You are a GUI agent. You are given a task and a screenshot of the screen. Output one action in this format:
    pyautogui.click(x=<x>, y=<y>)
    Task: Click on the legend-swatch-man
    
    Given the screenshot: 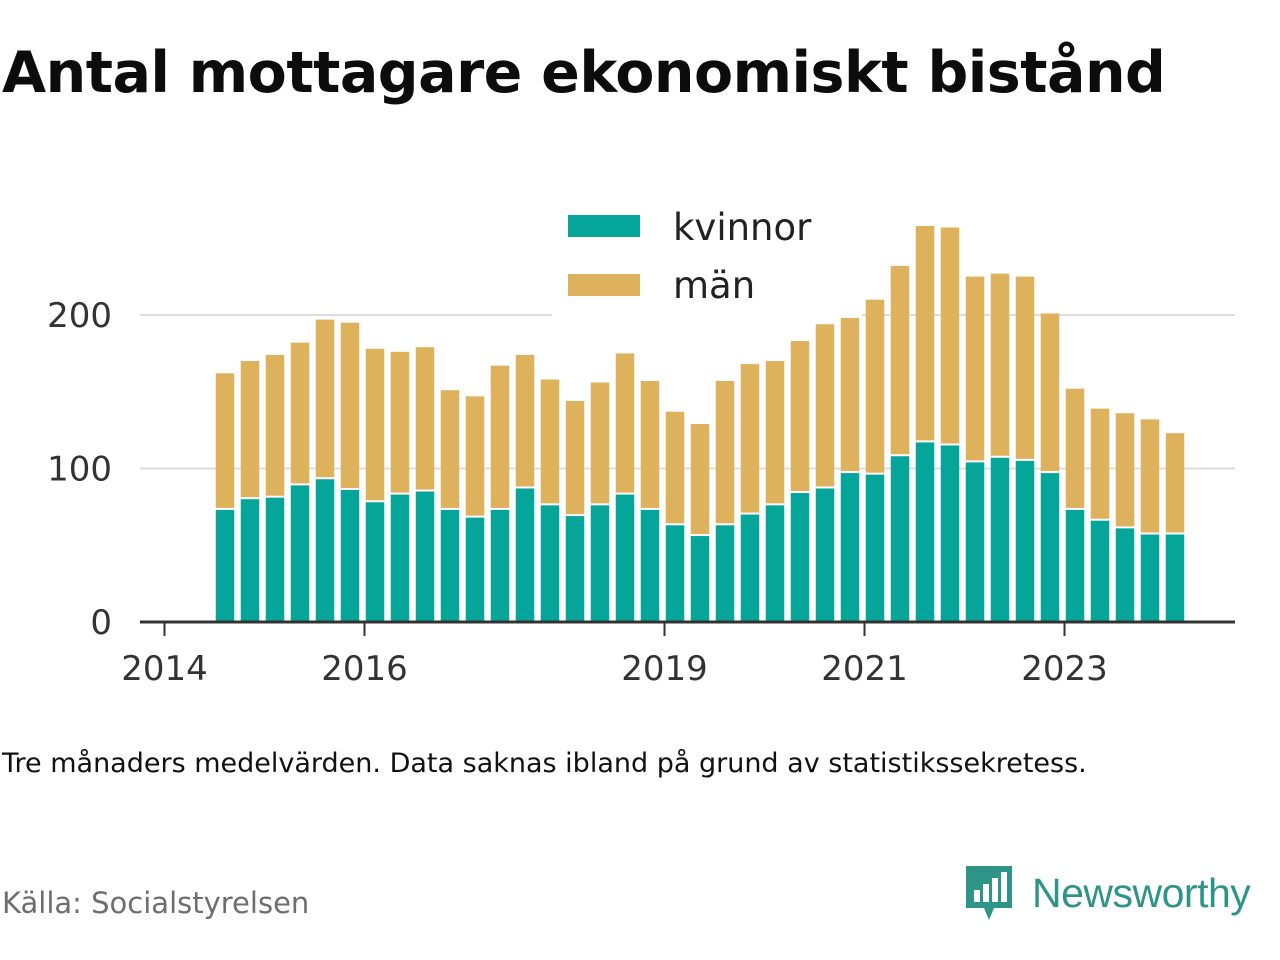 What is the action you would take?
    pyautogui.click(x=604, y=285)
    